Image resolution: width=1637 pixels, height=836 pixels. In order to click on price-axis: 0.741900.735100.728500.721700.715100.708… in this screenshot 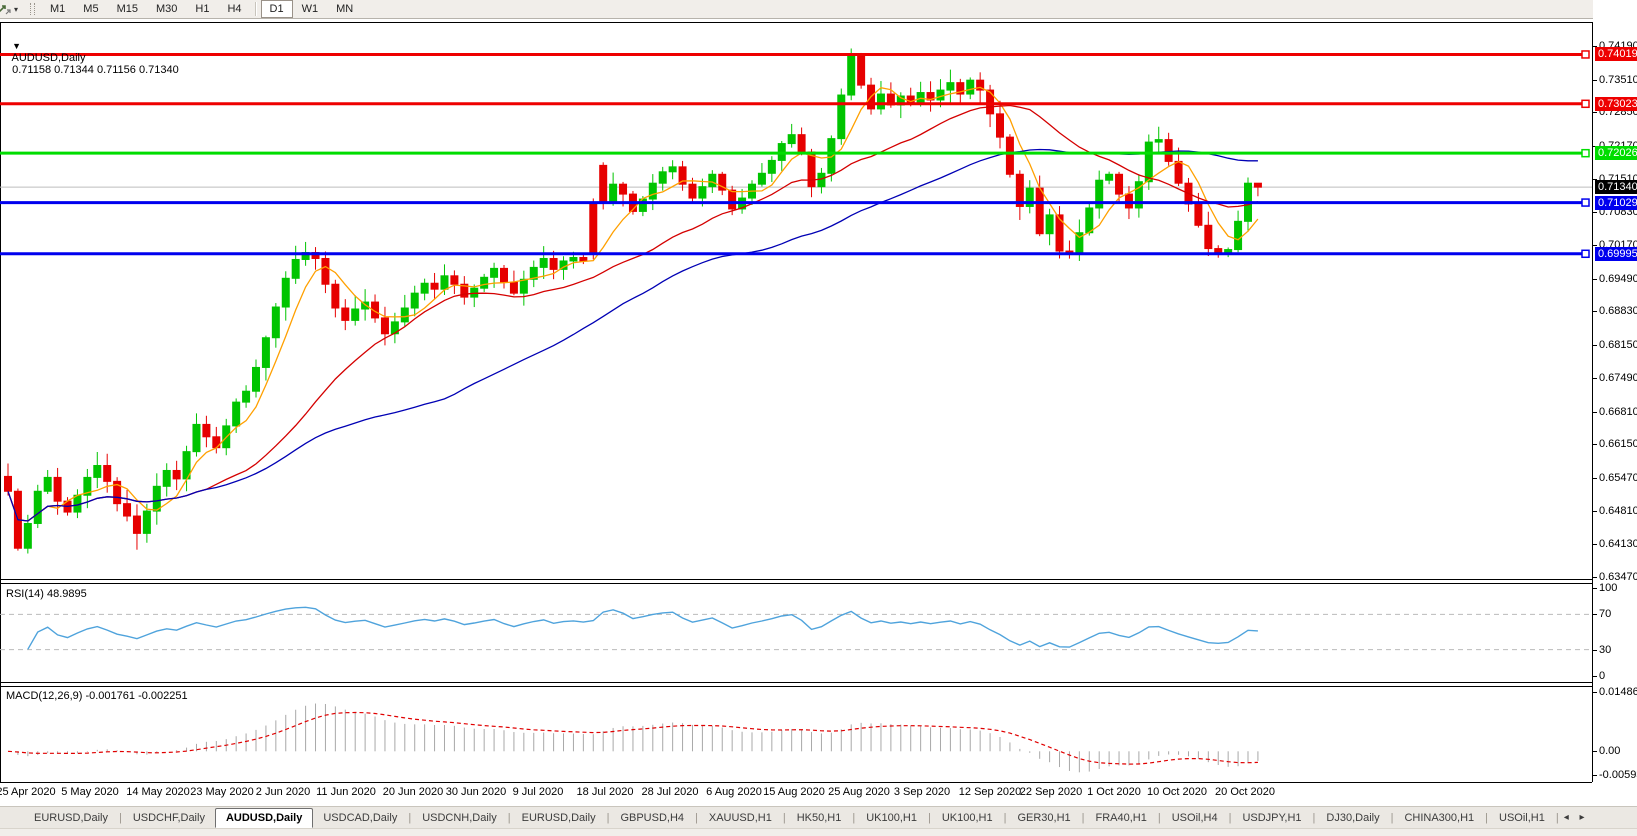, I will do `click(1615, 417)`.